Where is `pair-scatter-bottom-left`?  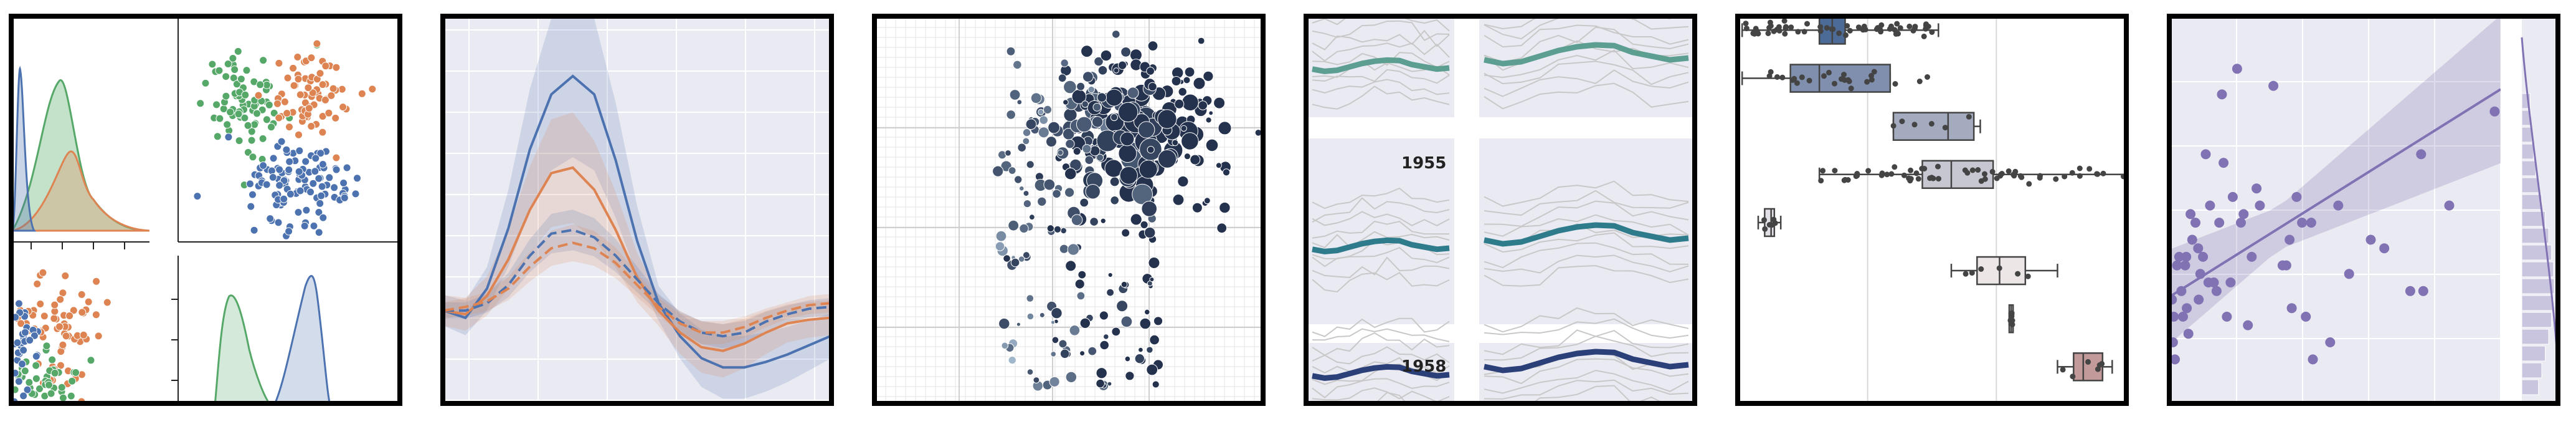
pair-scatter-bottom-left is located at coordinates (62, 335).